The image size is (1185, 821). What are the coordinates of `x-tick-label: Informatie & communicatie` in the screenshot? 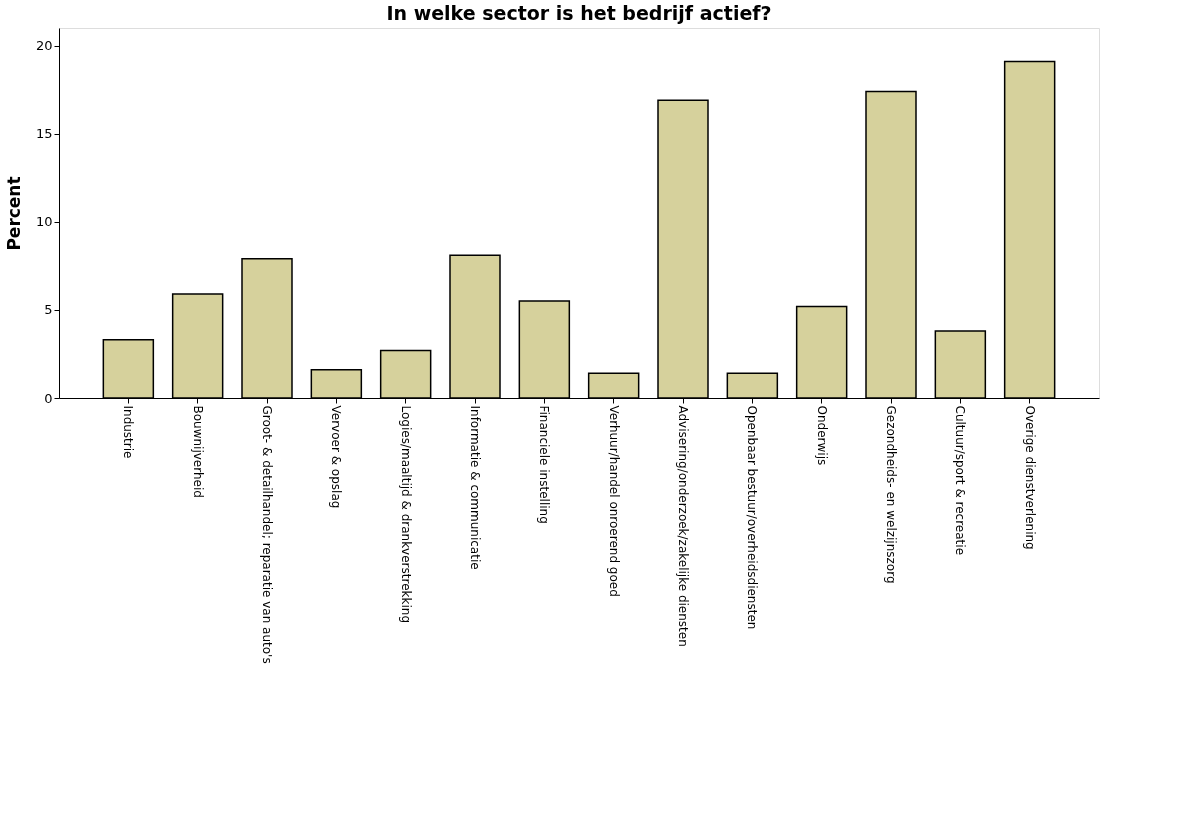 It's located at (475, 487).